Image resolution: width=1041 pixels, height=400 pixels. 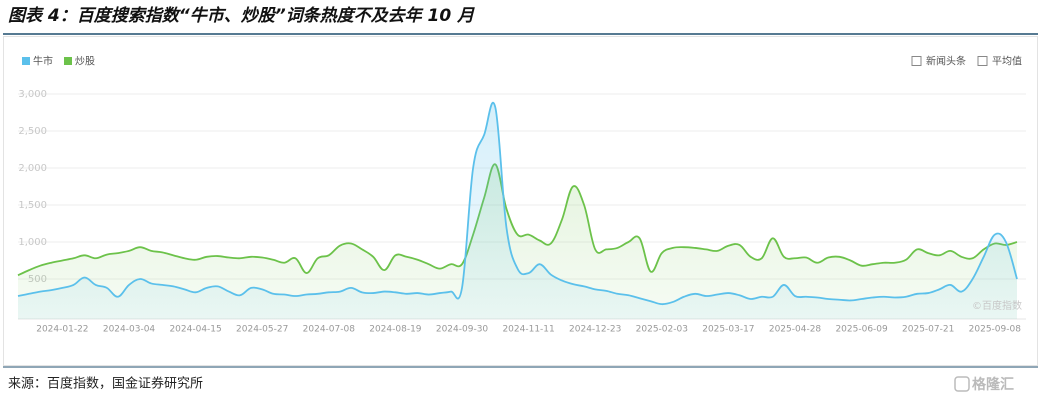 I want to click on y-tick-label: 1,500, so click(x=32, y=205).